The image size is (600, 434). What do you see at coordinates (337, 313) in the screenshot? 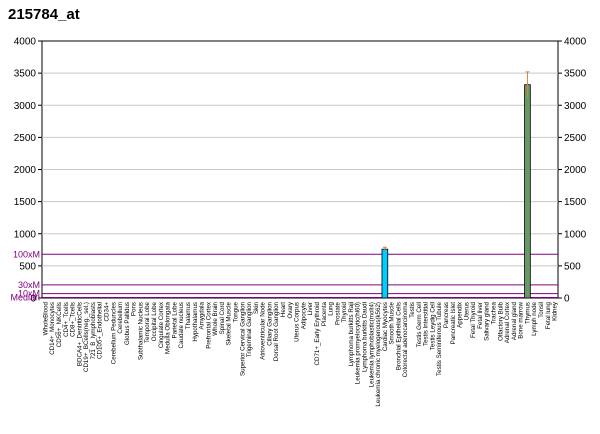
I see `x-tick-label: Prostate` at bounding box center [337, 313].